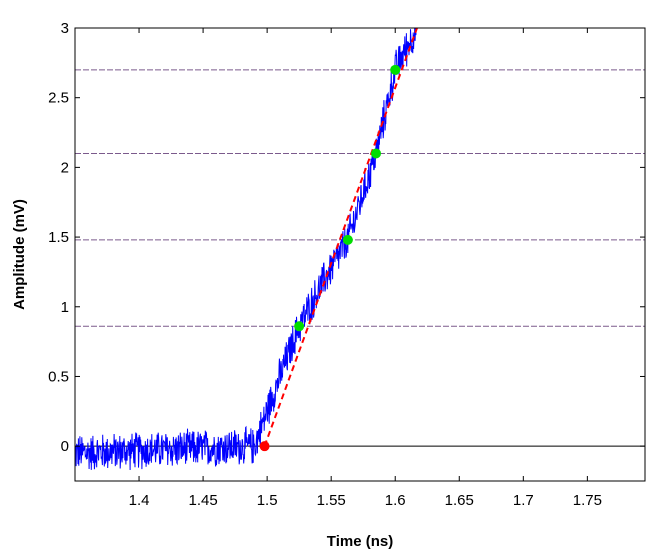  What do you see at coordinates (58, 98) in the screenshot?
I see `y-tick-label: 2.5` at bounding box center [58, 98].